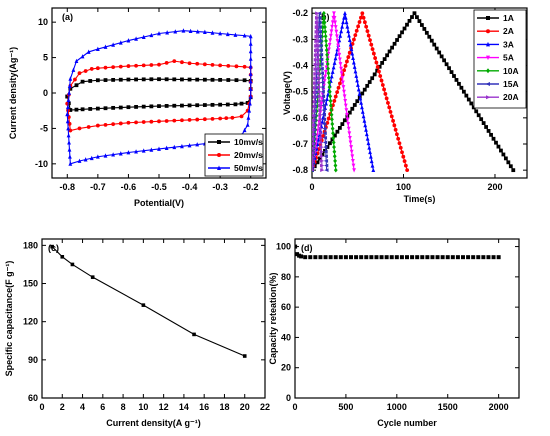 The width and height of the screenshot is (550, 436). I want to click on y-tick-label: 40, so click(286, 337).